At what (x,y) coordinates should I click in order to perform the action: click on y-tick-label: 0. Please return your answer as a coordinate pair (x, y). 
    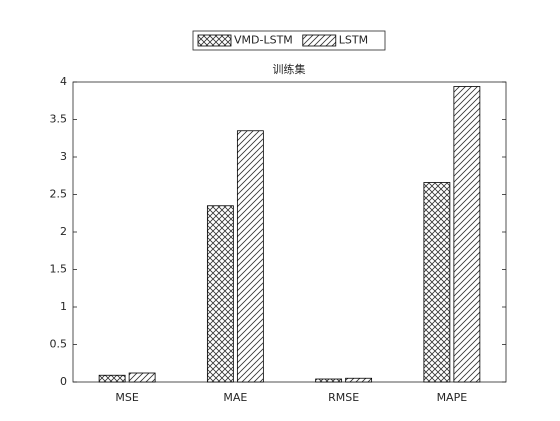
    Looking at the image, I should click on (63, 381).